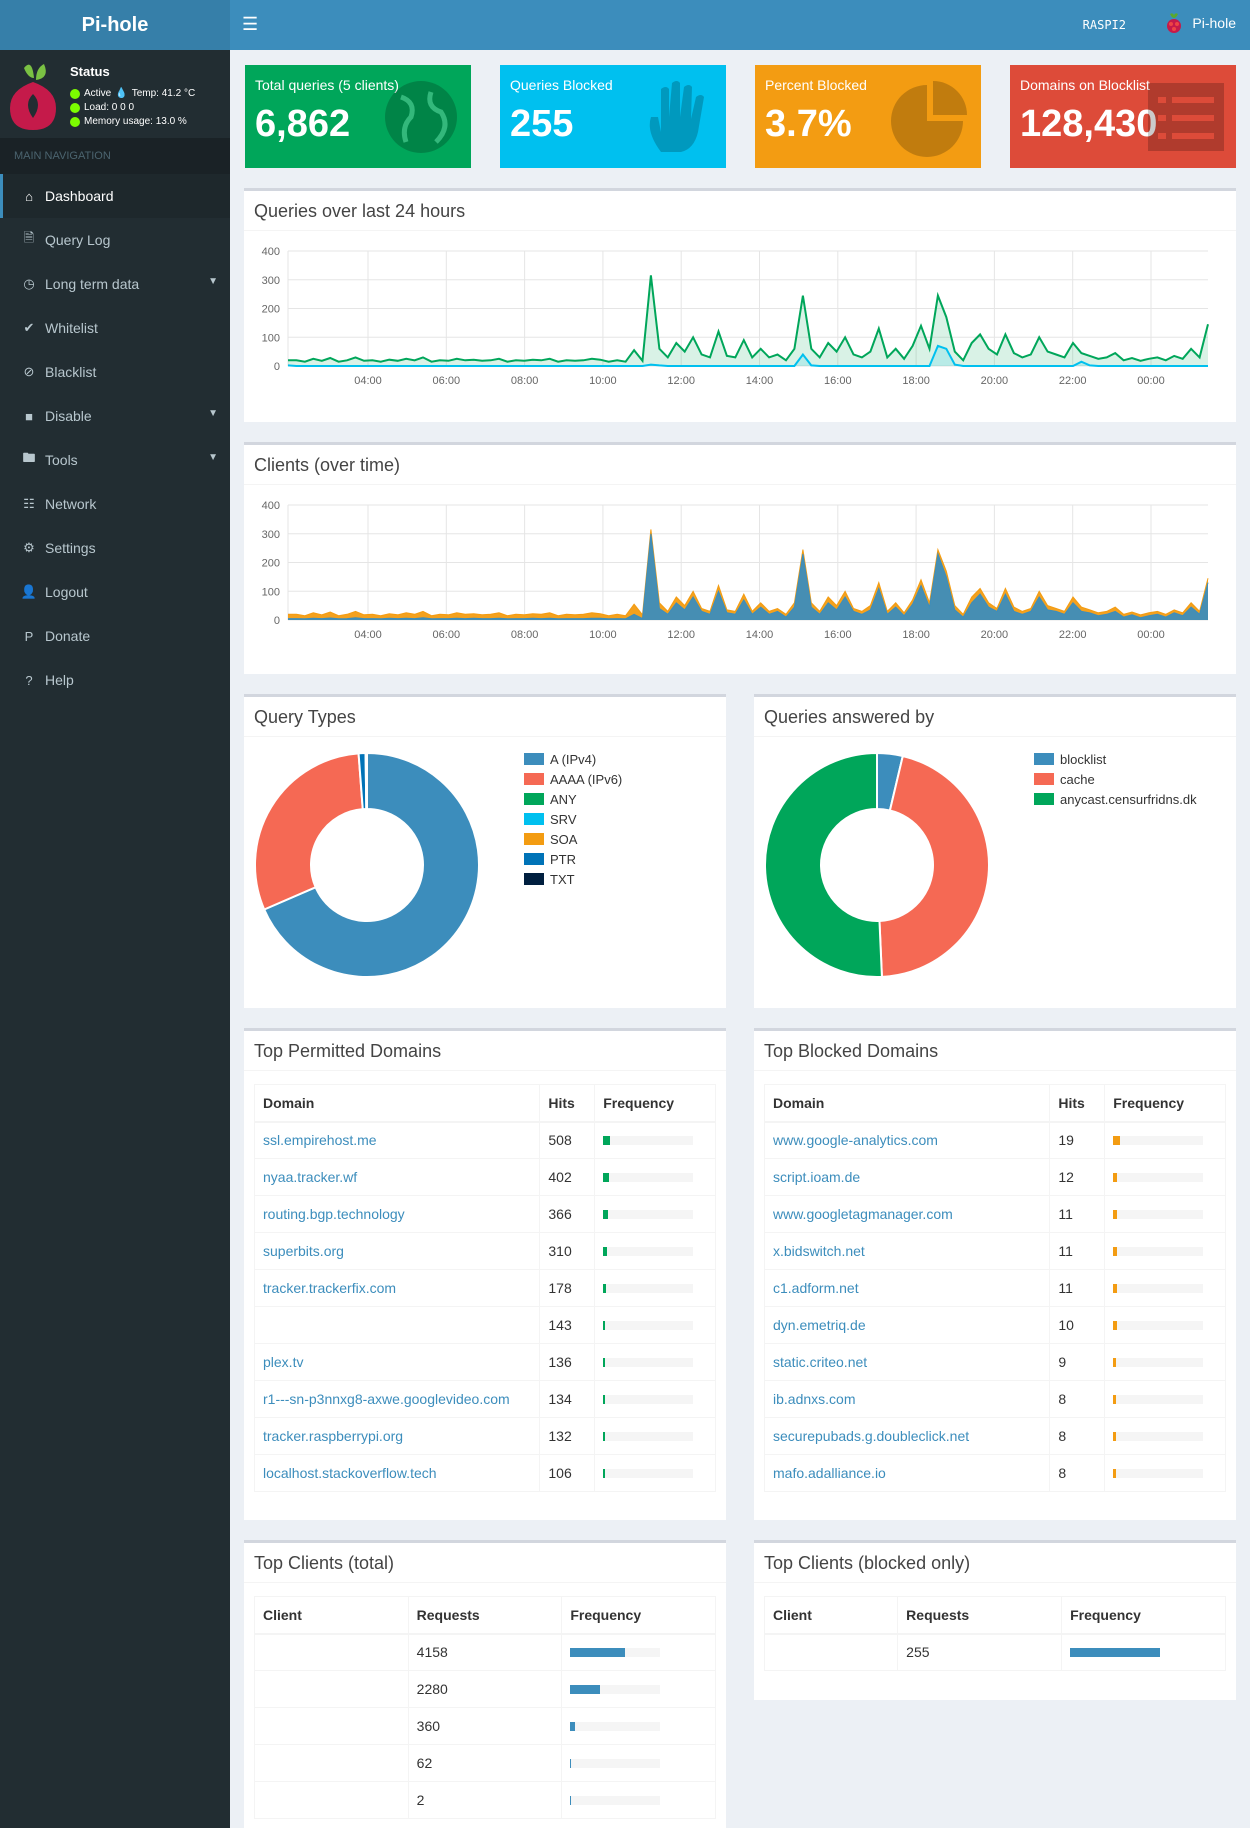 The image size is (1250, 1828). Describe the element at coordinates (366, 781) in the screenshot. I see `pie-slice-txt` at that location.